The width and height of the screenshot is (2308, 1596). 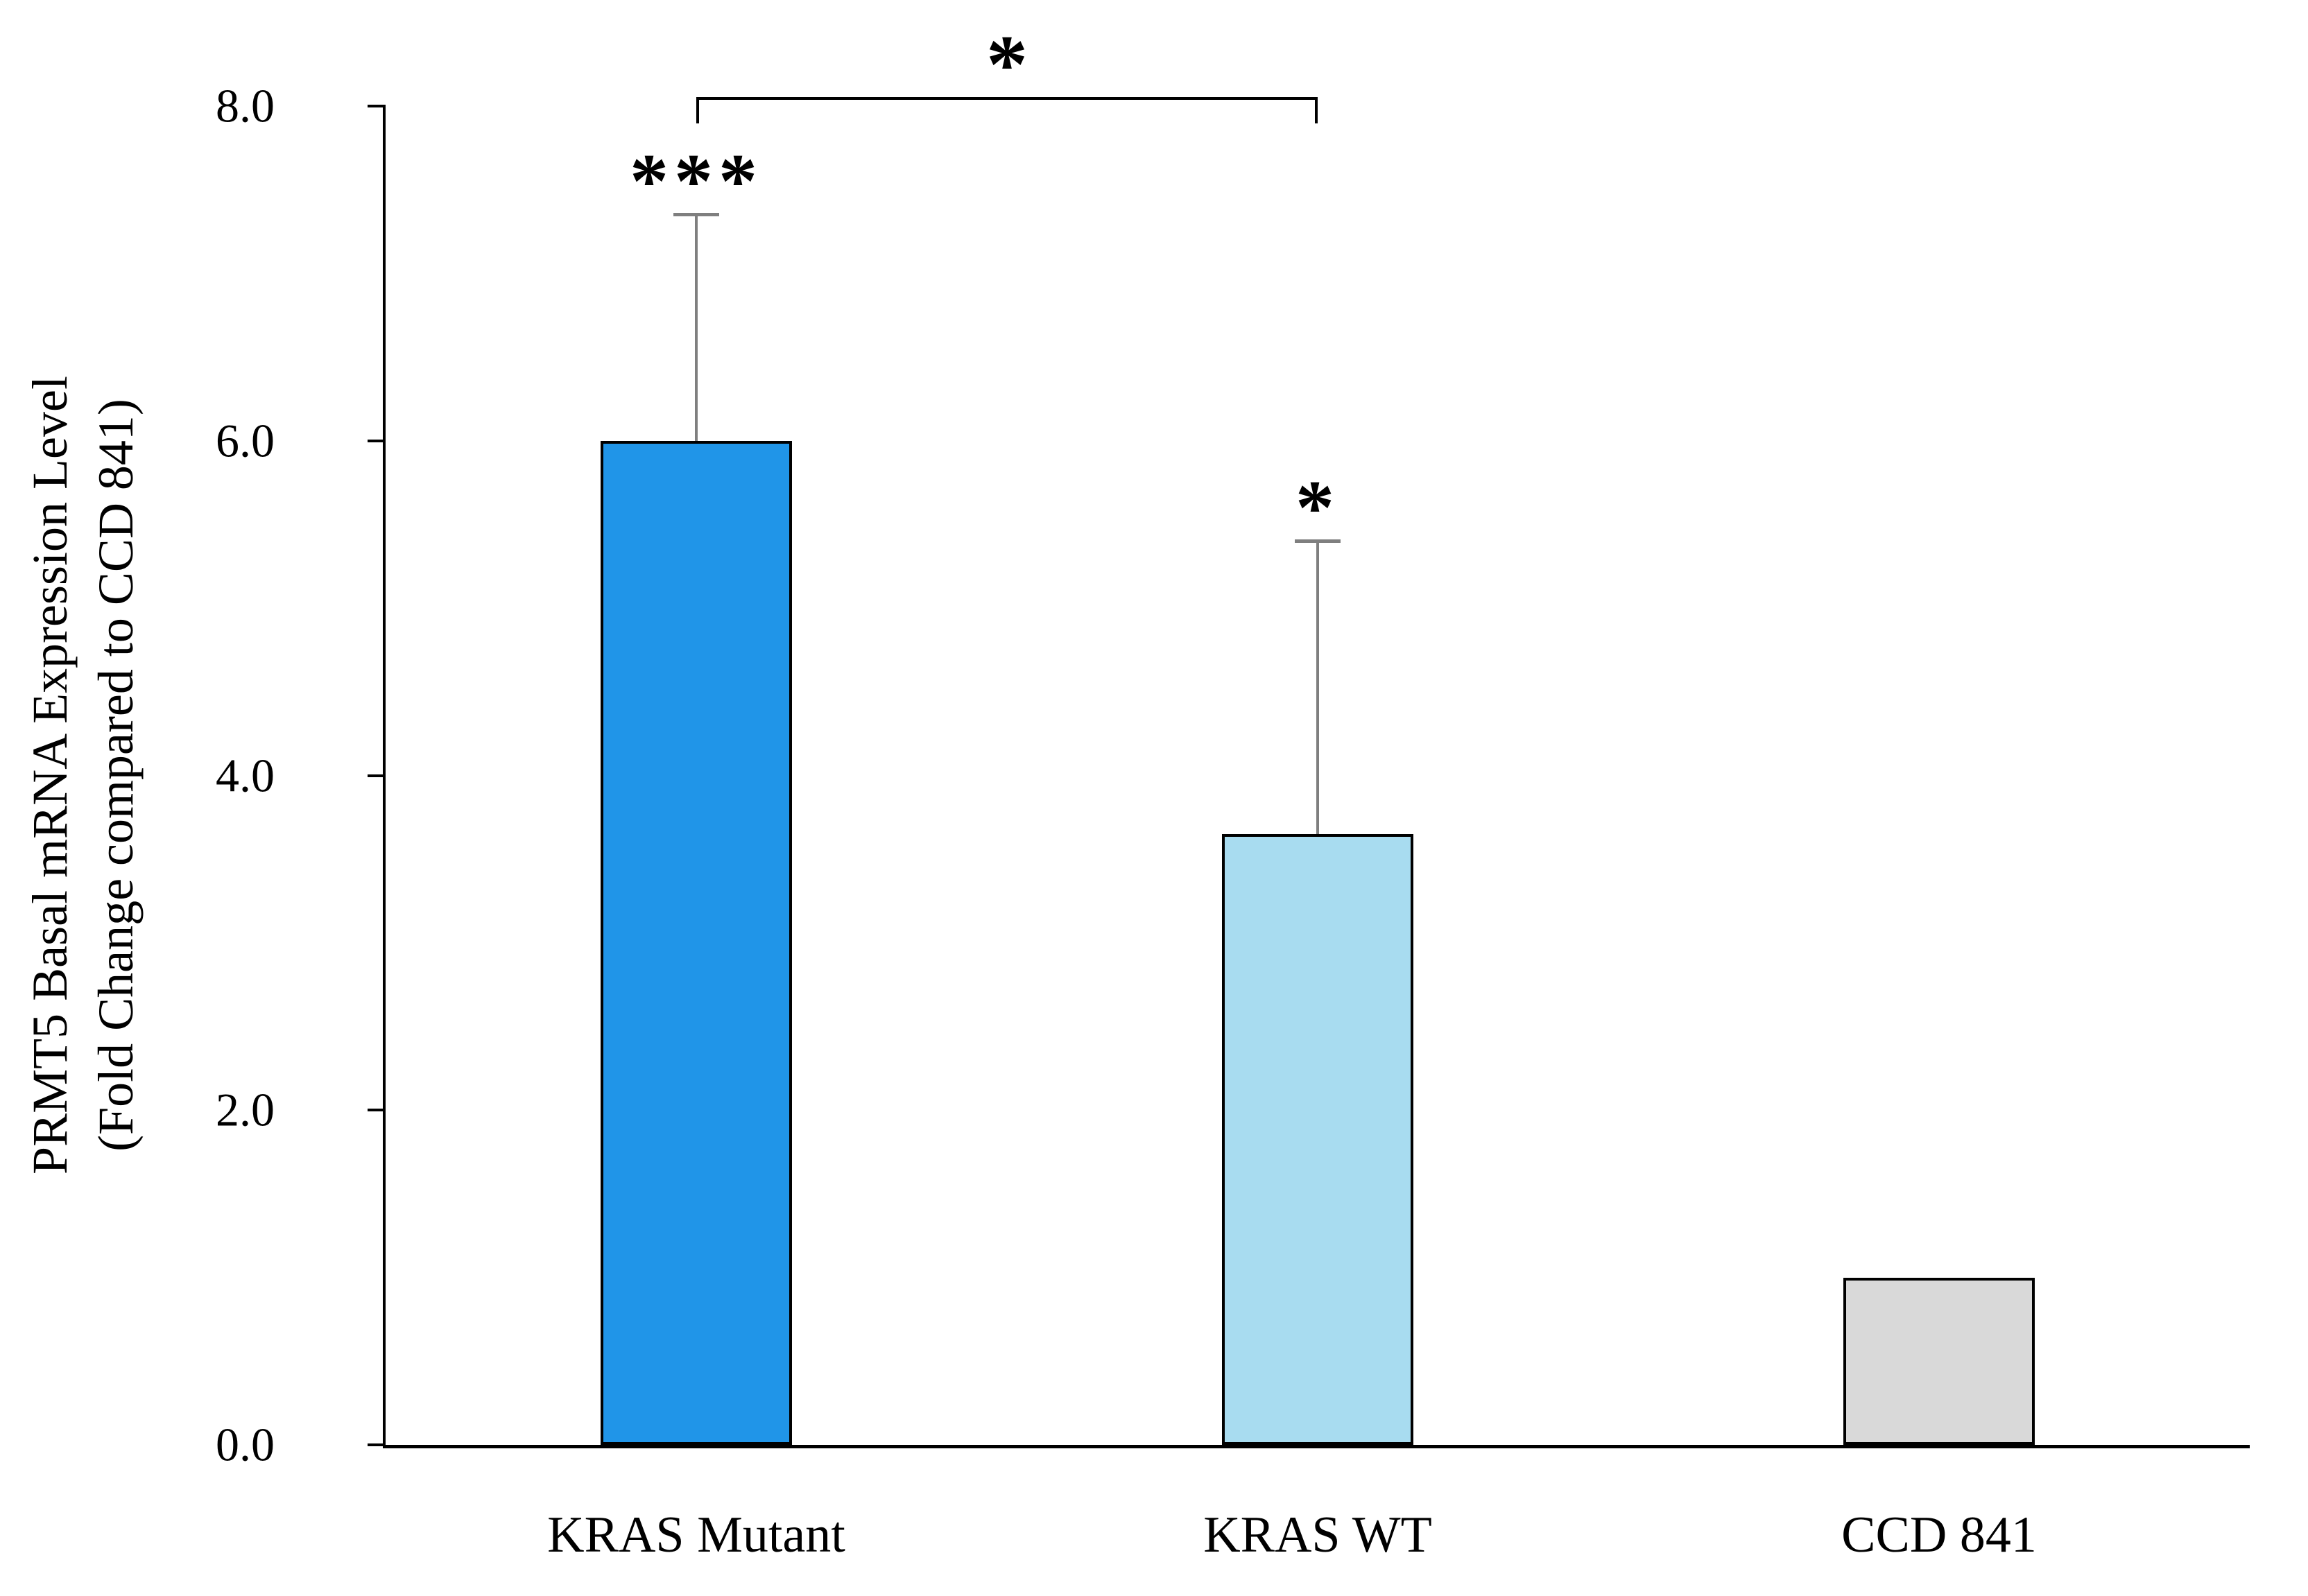 What do you see at coordinates (1318, 508) in the screenshot?
I see `significance-stars: *` at bounding box center [1318, 508].